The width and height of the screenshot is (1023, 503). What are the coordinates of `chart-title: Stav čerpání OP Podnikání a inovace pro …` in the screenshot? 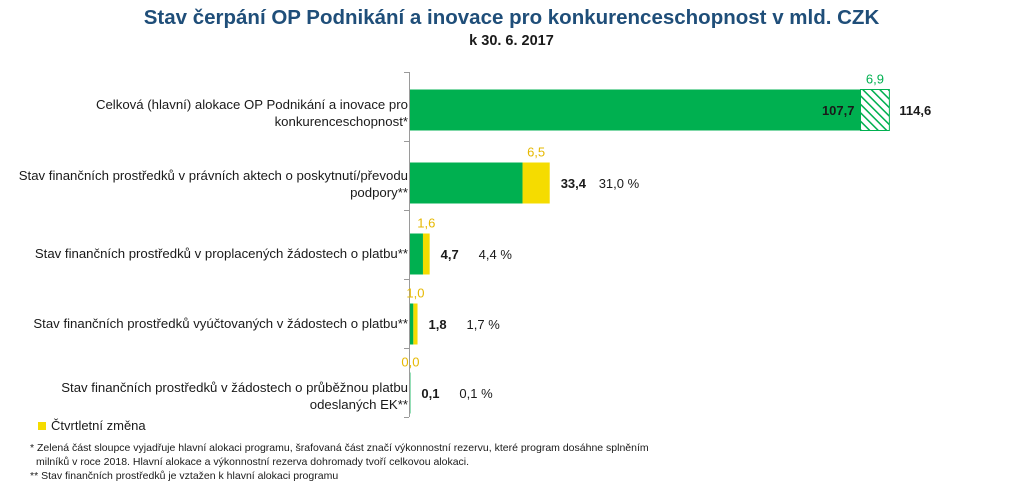 It's located at (511, 17).